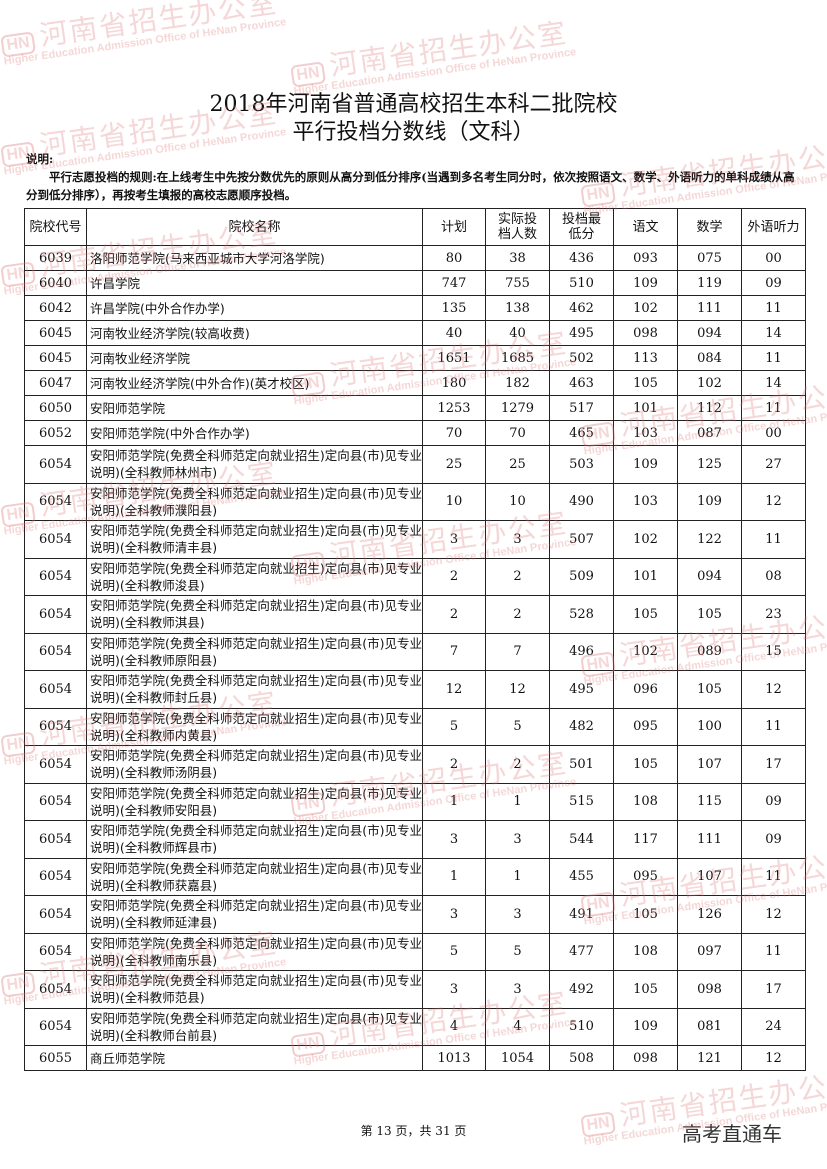 This screenshot has width=827, height=1169. Describe the element at coordinates (709, 651) in the screenshot. I see `table-cell: 089` at that location.